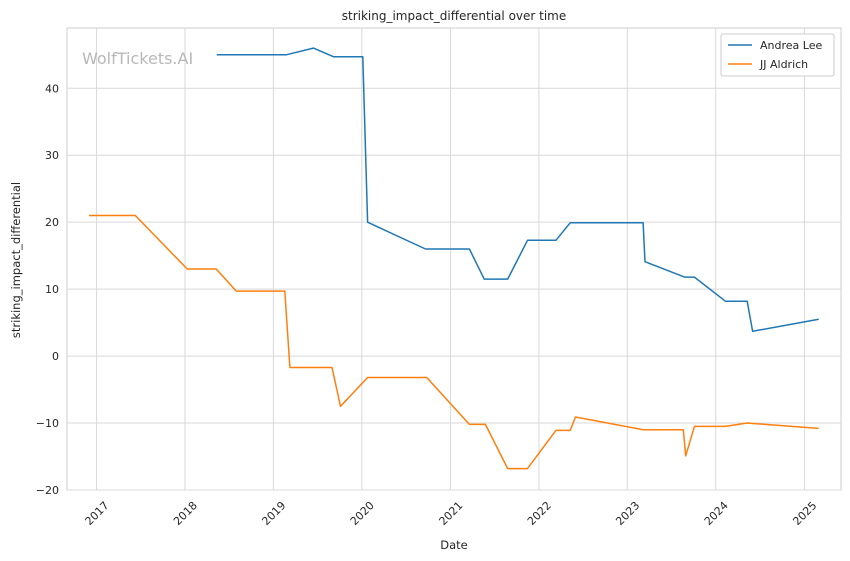 This screenshot has width=850, height=561. Describe the element at coordinates (52, 155) in the screenshot. I see `y-tick-label: 30` at that location.